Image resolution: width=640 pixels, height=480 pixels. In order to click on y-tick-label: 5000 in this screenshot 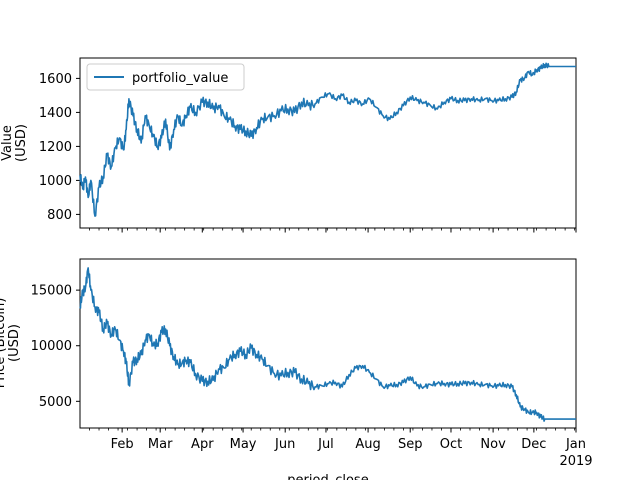, I will do `click(55, 402)`.